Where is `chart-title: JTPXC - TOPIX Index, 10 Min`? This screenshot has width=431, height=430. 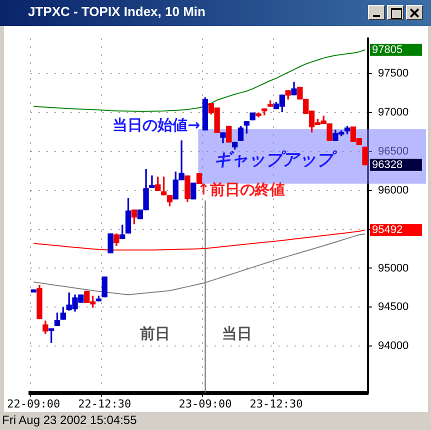 chart-title: JTPXC - TOPIX Index, 10 Min is located at coordinates (117, 11).